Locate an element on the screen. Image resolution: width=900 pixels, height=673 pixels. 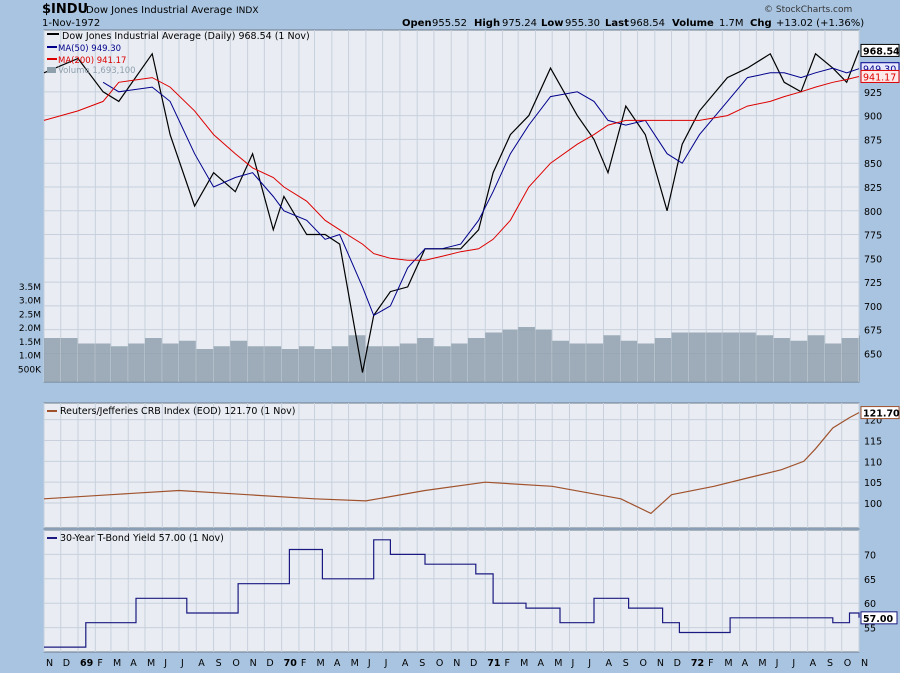
quote-date: 1-Nov-1972 is located at coordinates (71, 23).